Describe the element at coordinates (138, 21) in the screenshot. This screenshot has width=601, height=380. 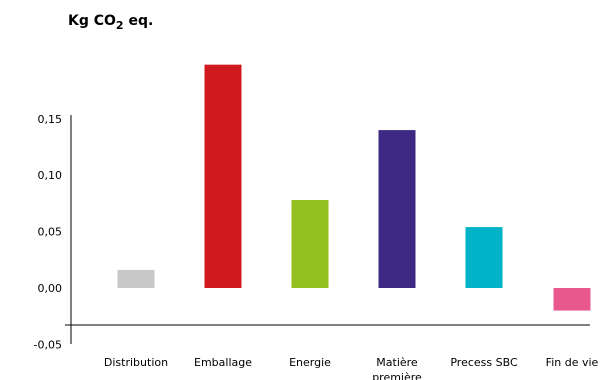
I see `chart-title-suffix: eq.` at that location.